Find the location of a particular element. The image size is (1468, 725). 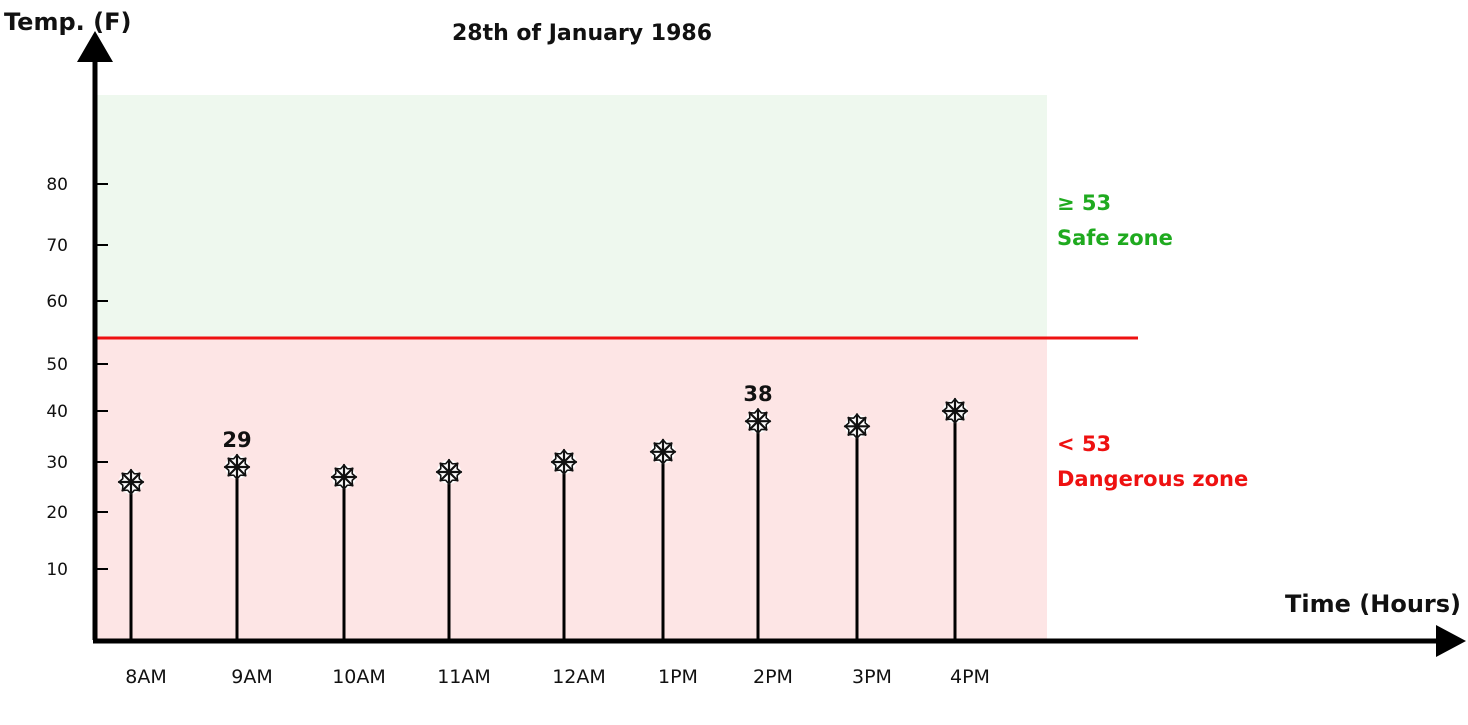

x-tick-label: 3PM is located at coordinates (872, 677).